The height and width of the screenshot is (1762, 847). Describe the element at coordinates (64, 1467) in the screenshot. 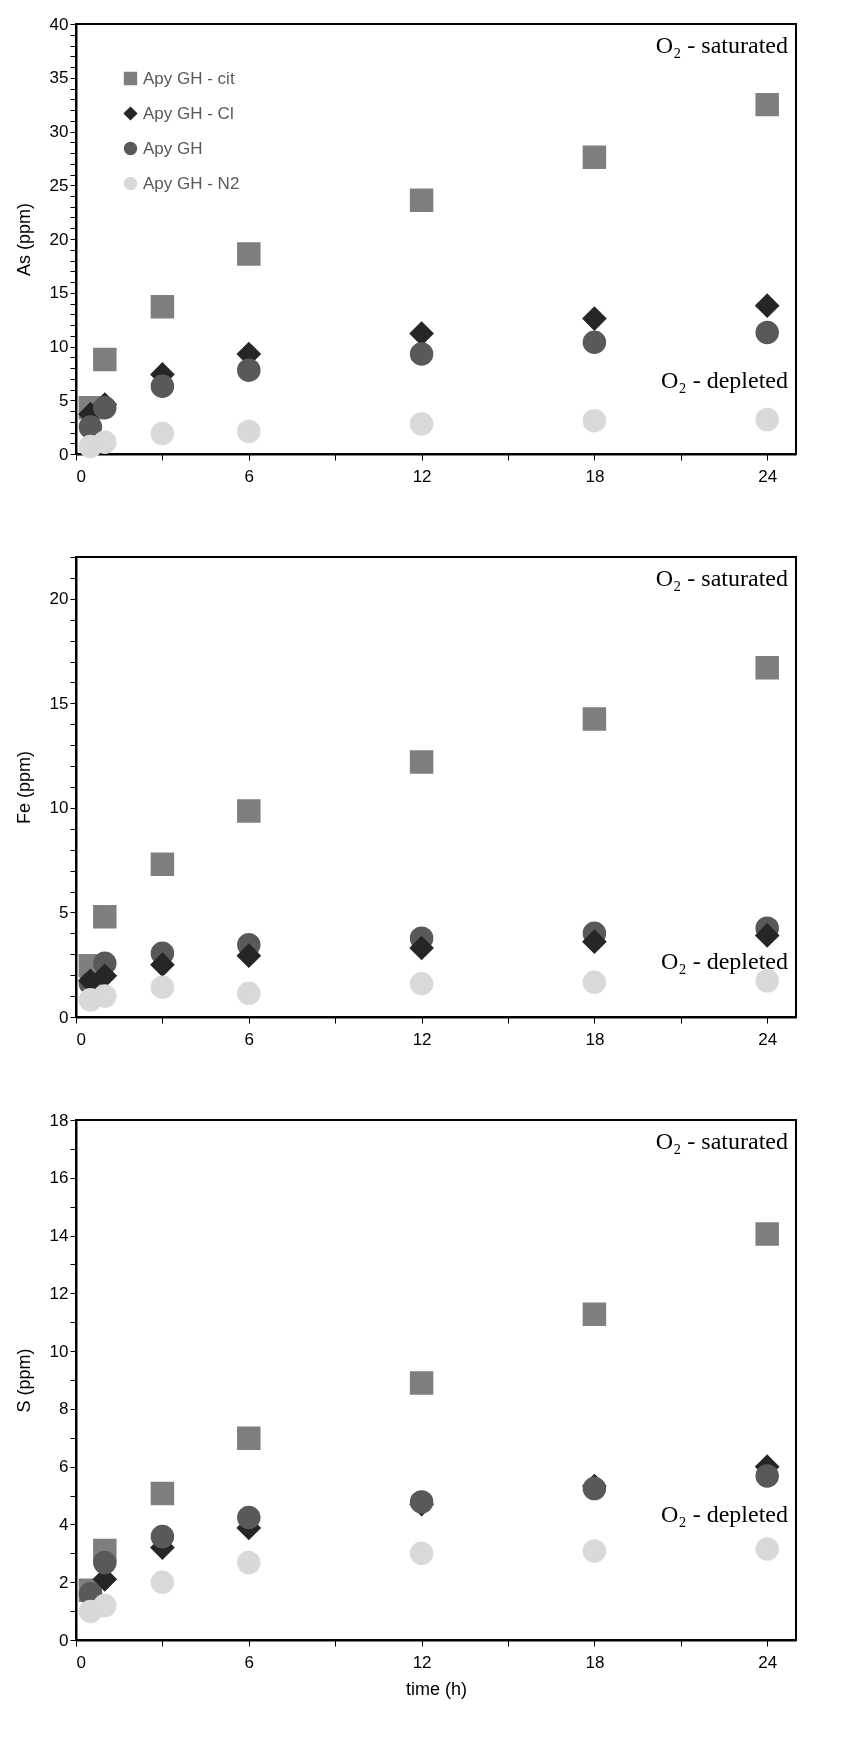

I see `y-tick-label: 6` at that location.